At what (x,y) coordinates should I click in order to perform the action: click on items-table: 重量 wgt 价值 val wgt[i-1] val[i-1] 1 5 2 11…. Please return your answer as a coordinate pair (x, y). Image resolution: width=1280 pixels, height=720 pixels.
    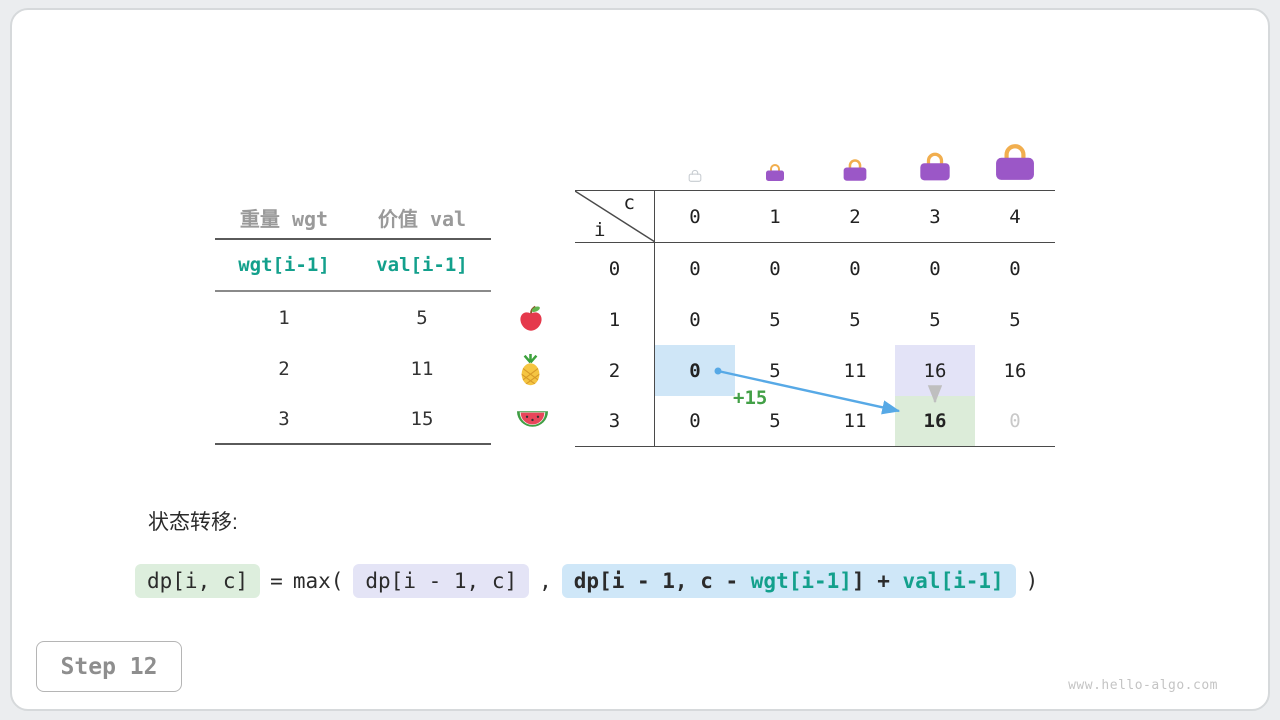
    Looking at the image, I should click on (353, 320).